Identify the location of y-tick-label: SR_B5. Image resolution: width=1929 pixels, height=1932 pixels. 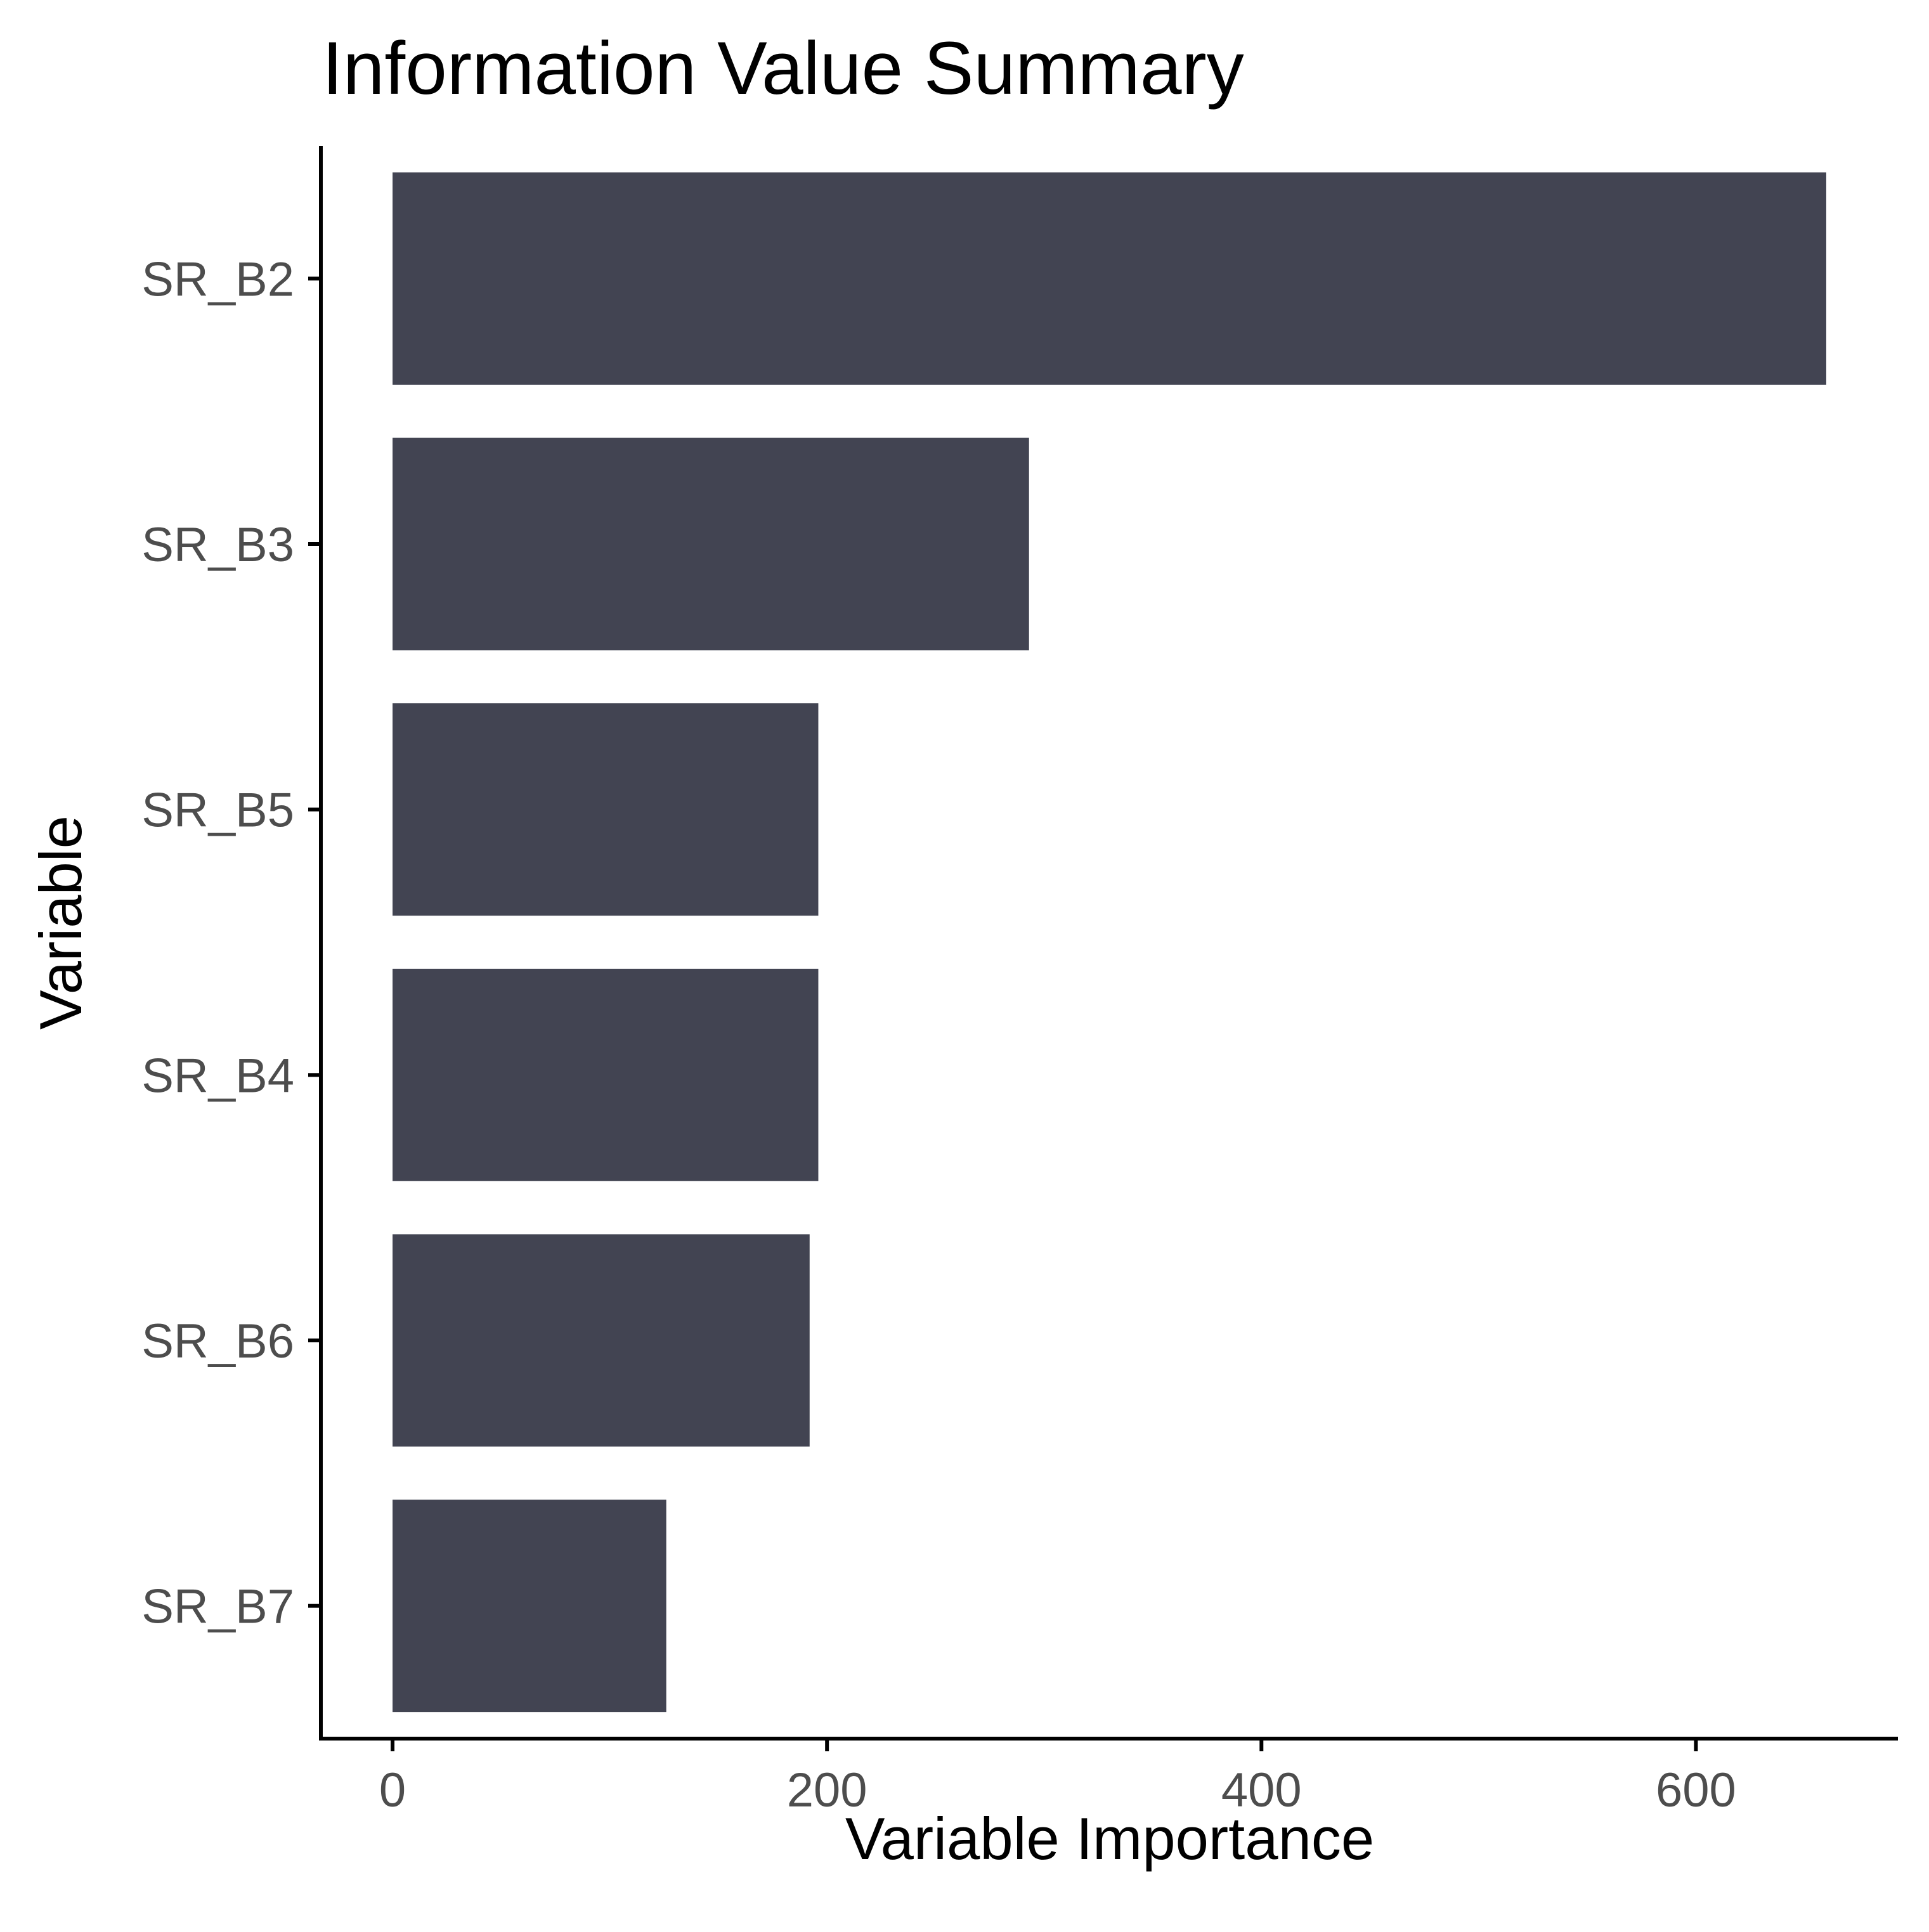
(217, 811).